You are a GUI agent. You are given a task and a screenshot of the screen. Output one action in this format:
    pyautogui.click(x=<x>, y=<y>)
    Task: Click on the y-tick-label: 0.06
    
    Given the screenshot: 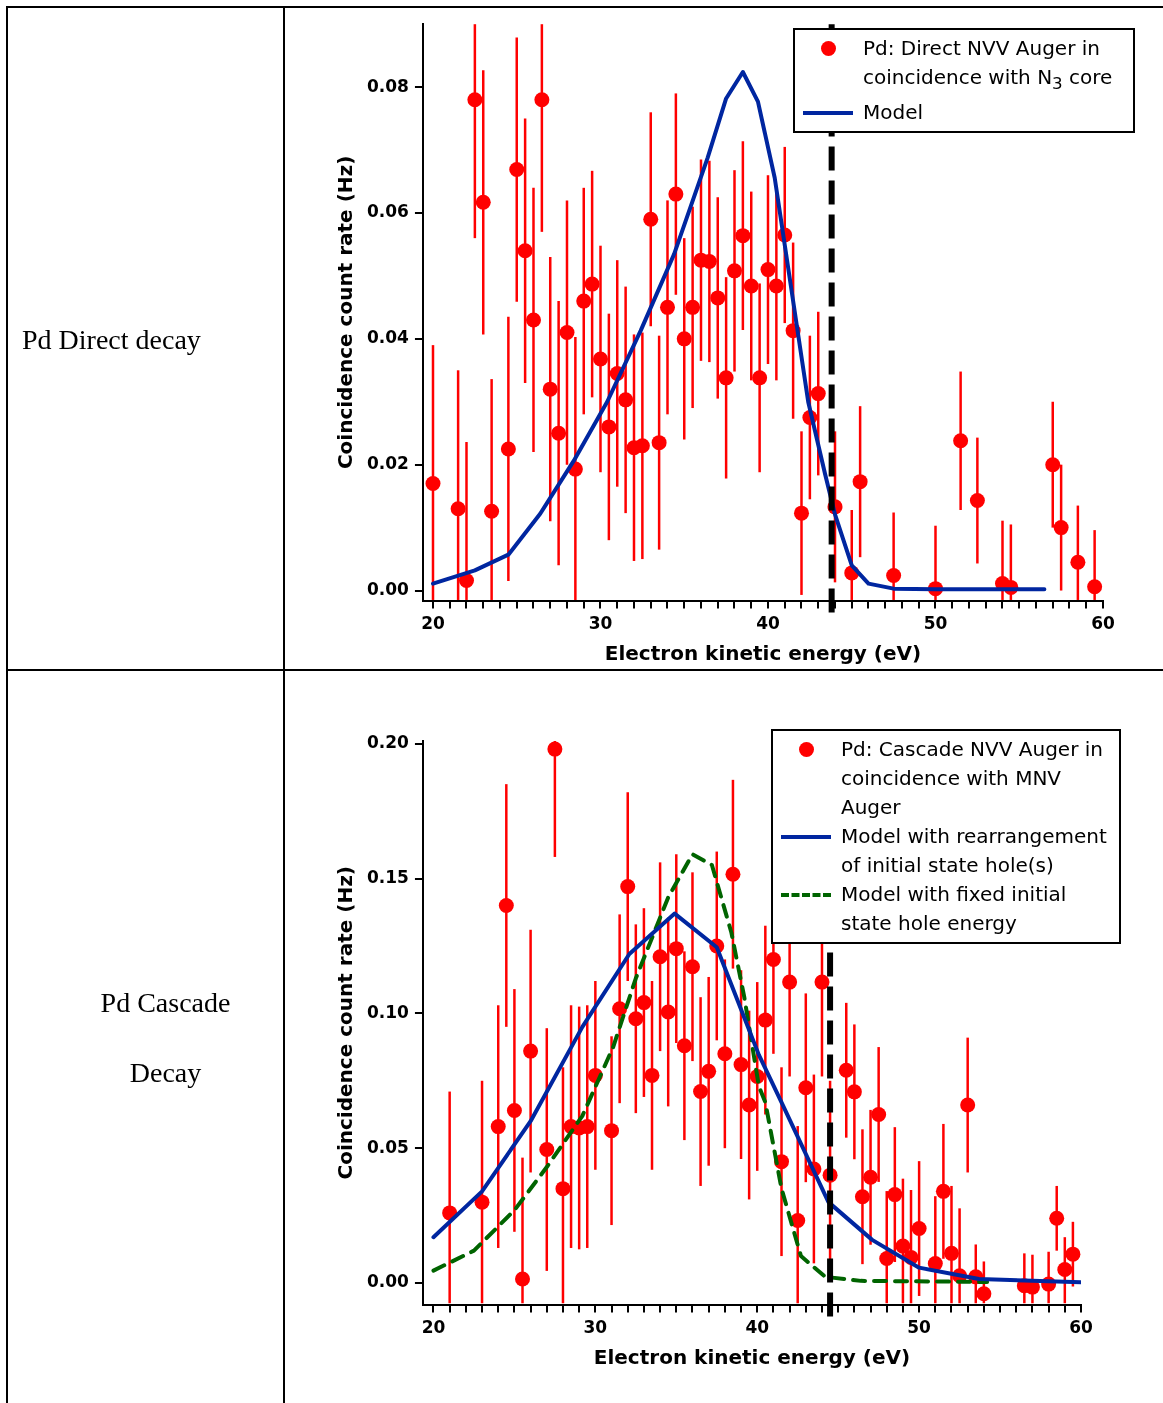 What is the action you would take?
    pyautogui.click(x=387, y=211)
    